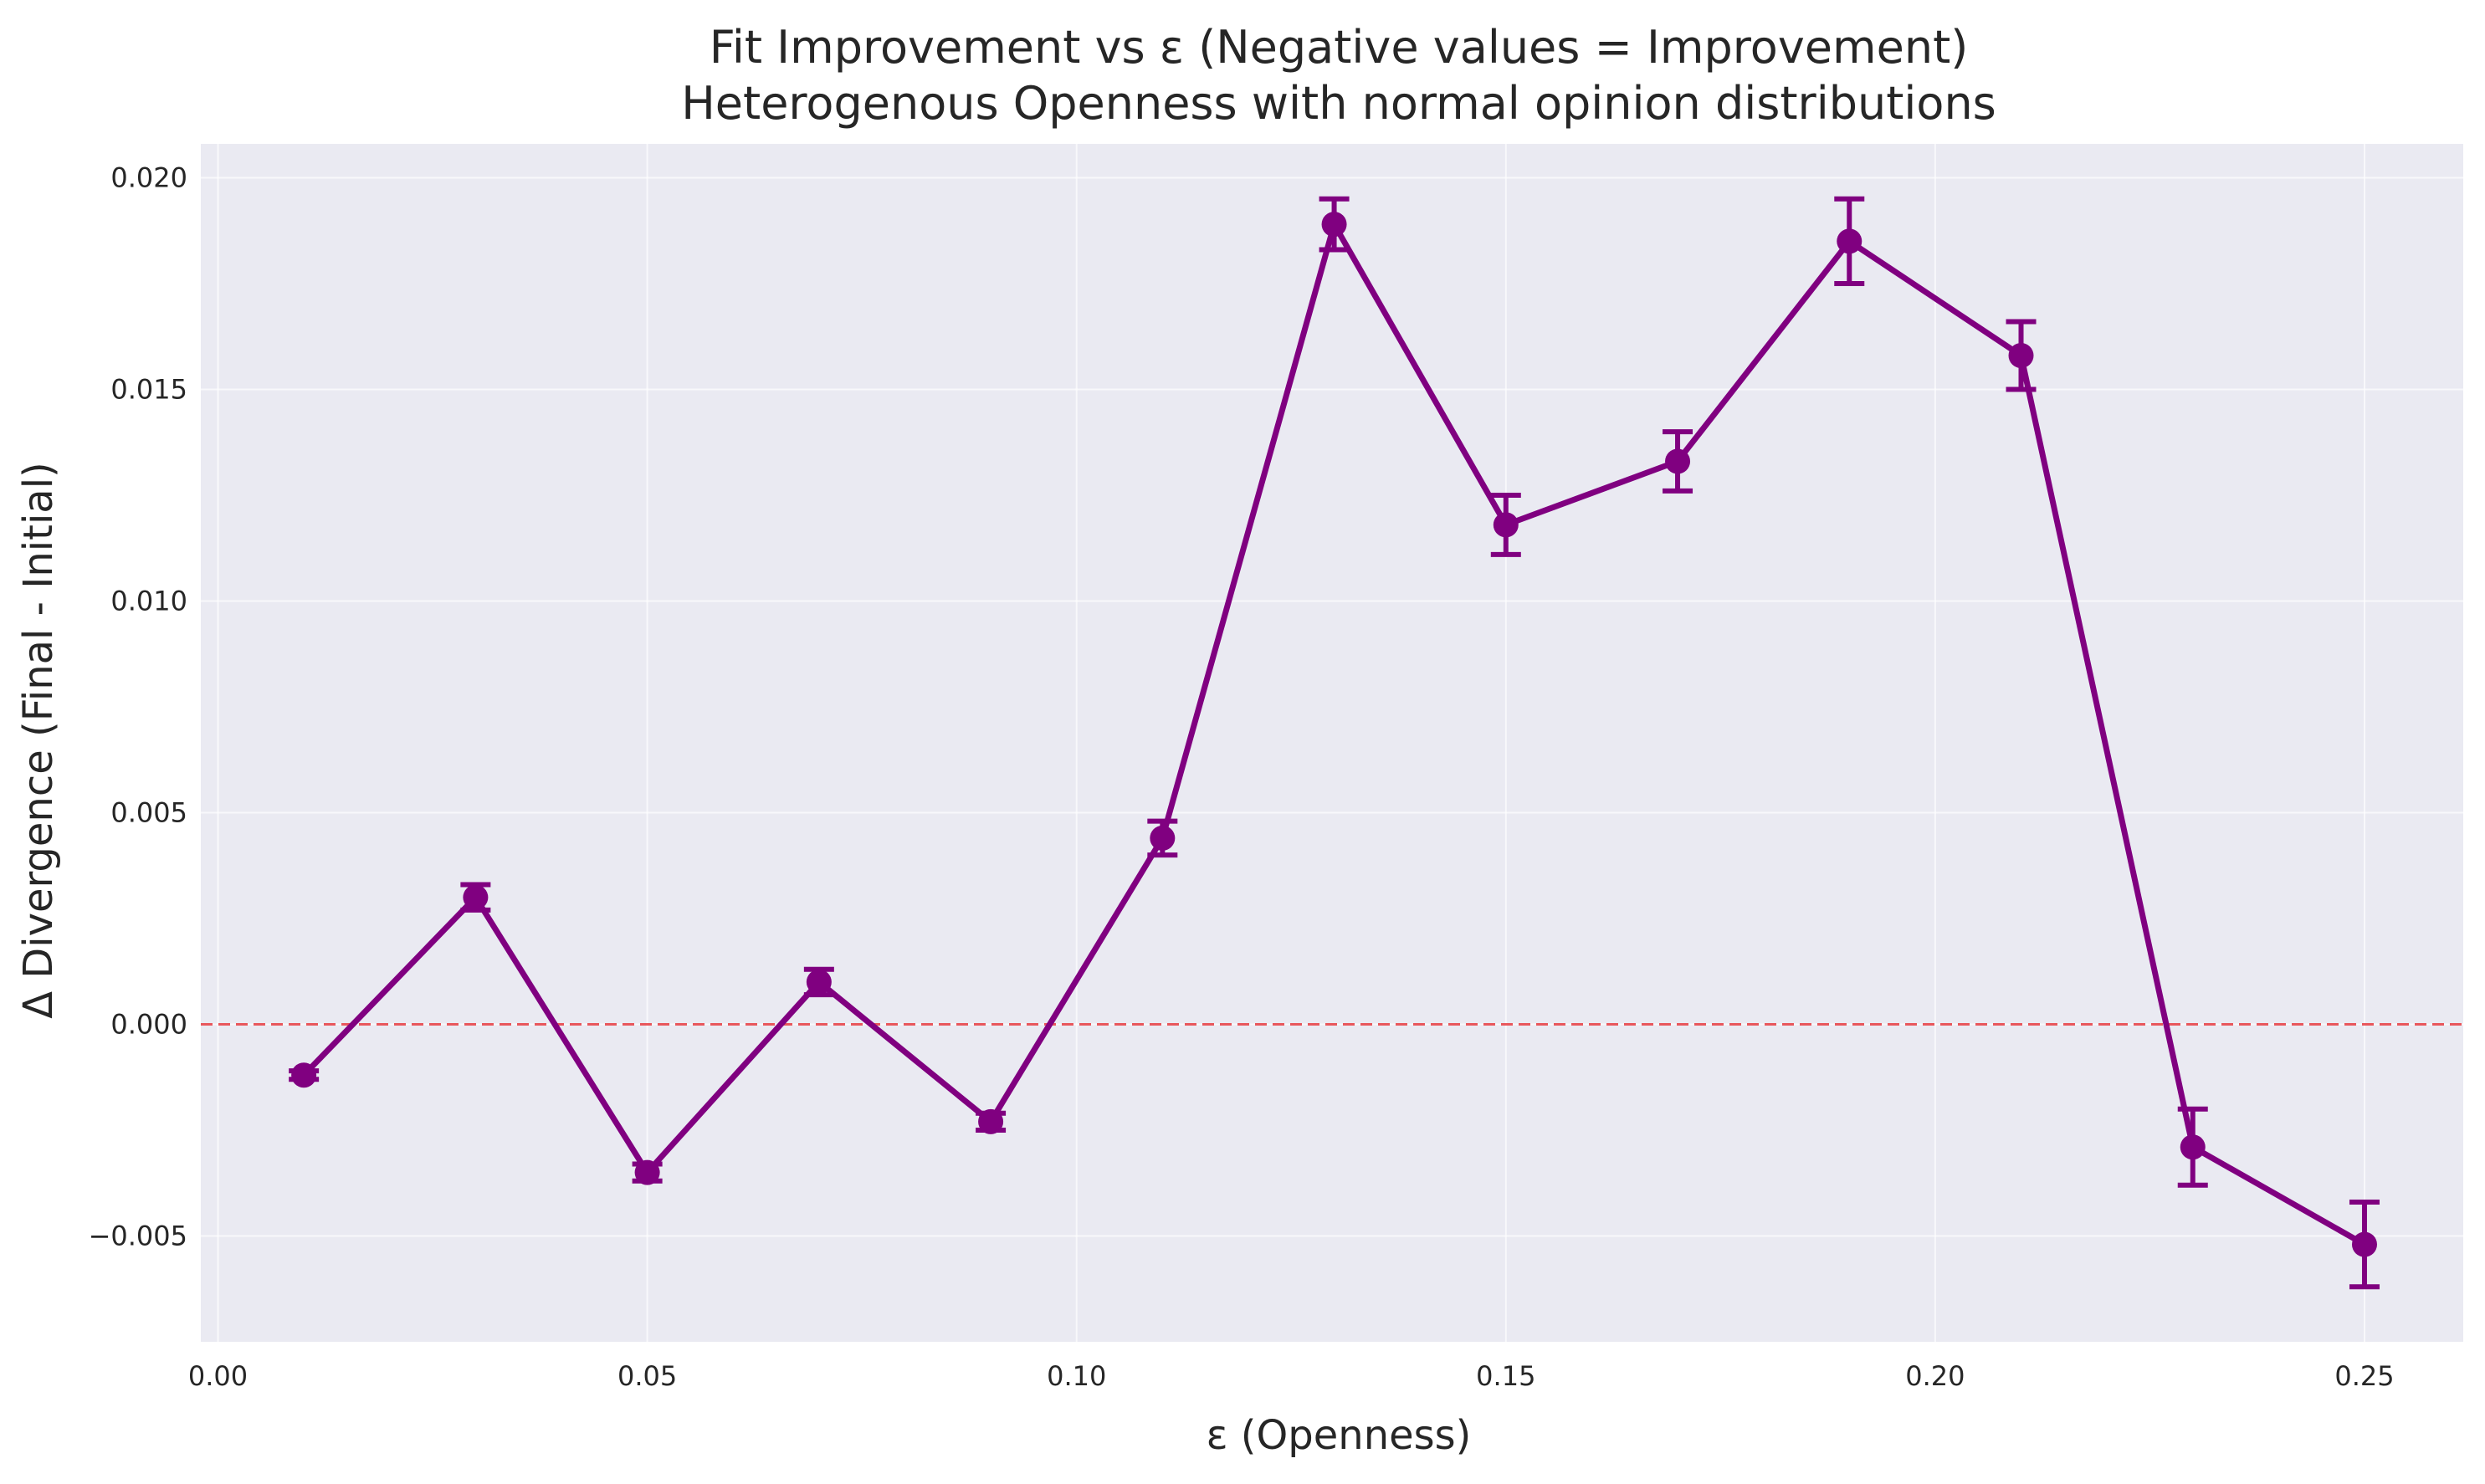 This screenshot has width=2485, height=1484. What do you see at coordinates (647, 1376) in the screenshot?
I see `x-tick-label: 0.05` at bounding box center [647, 1376].